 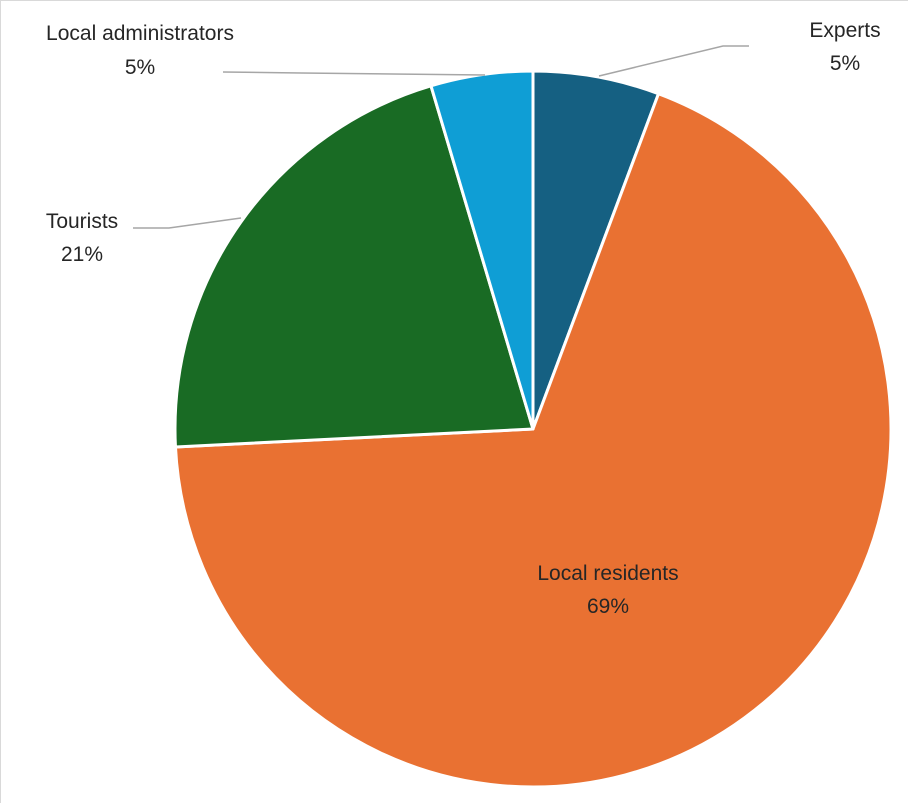 I want to click on percent-tourists: 21%, so click(x=82, y=254).